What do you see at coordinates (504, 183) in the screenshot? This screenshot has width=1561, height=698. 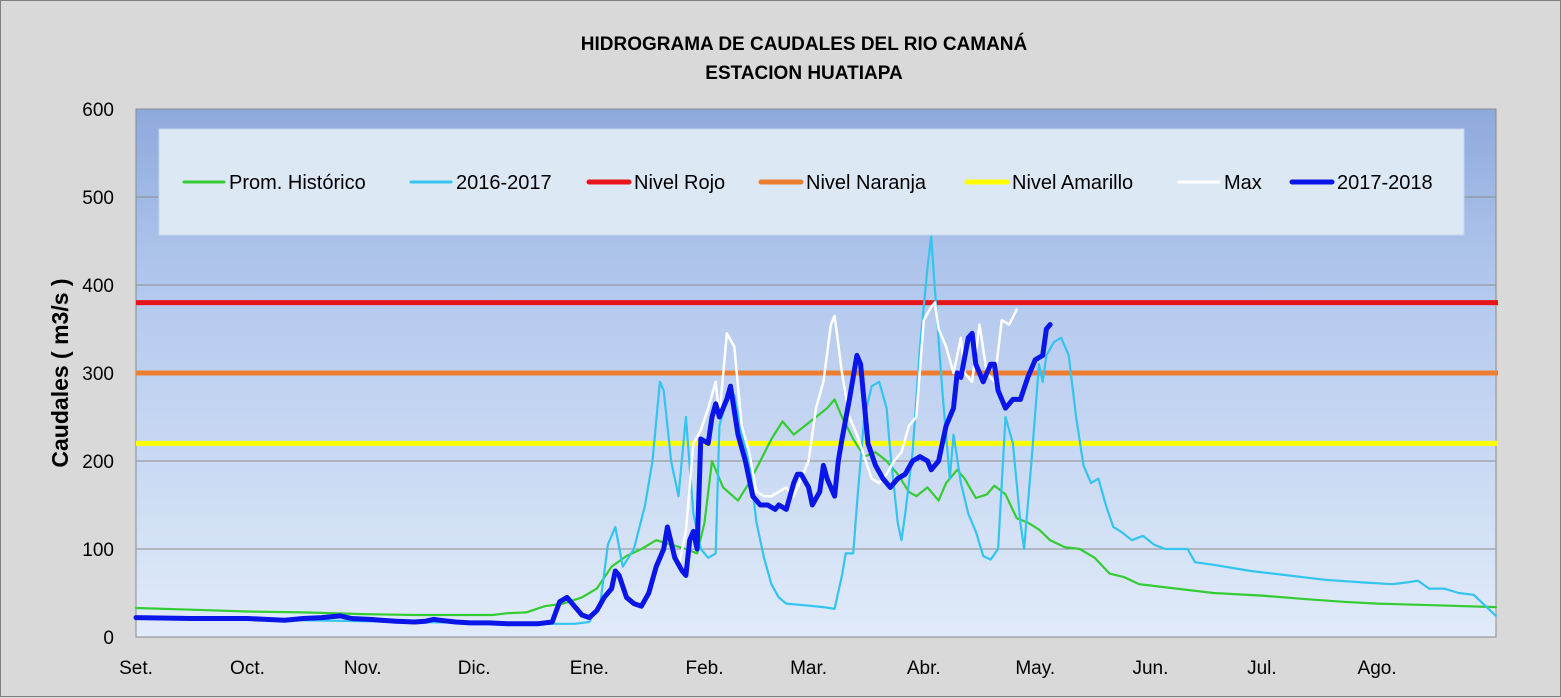 I see `legend-label: 2016-2017` at bounding box center [504, 183].